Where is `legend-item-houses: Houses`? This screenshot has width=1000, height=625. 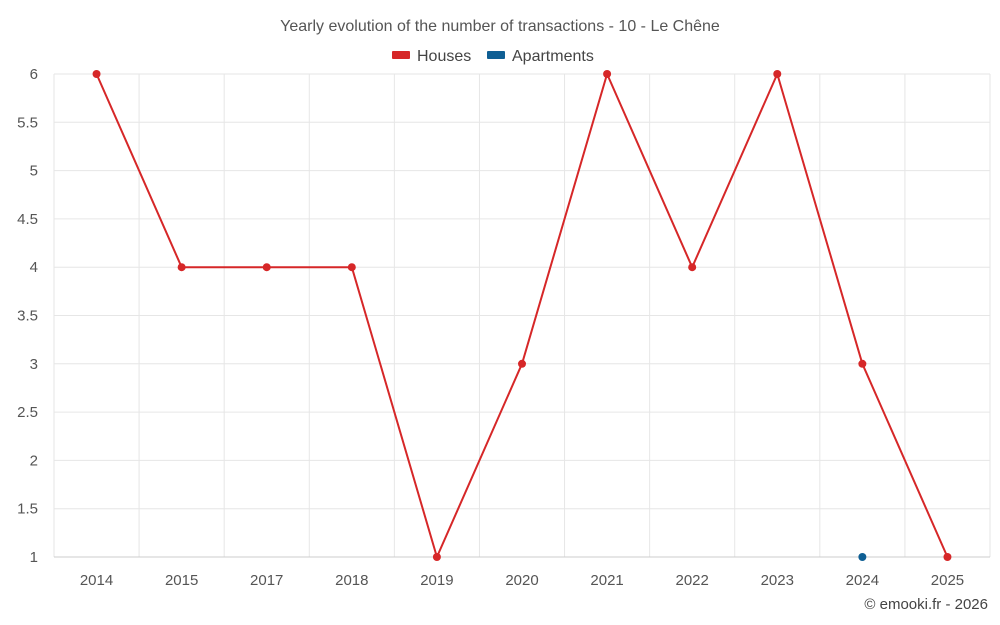
legend-item-houses: Houses is located at coordinates (431, 56).